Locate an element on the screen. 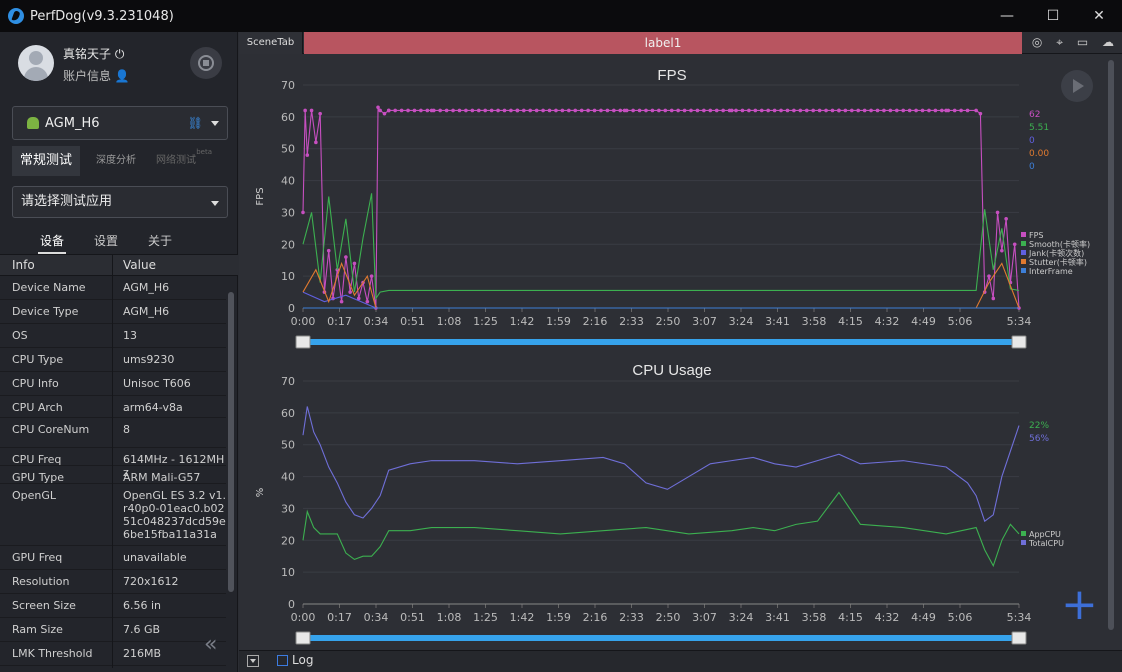  x-tick-label: 0:51 is located at coordinates (412, 617).